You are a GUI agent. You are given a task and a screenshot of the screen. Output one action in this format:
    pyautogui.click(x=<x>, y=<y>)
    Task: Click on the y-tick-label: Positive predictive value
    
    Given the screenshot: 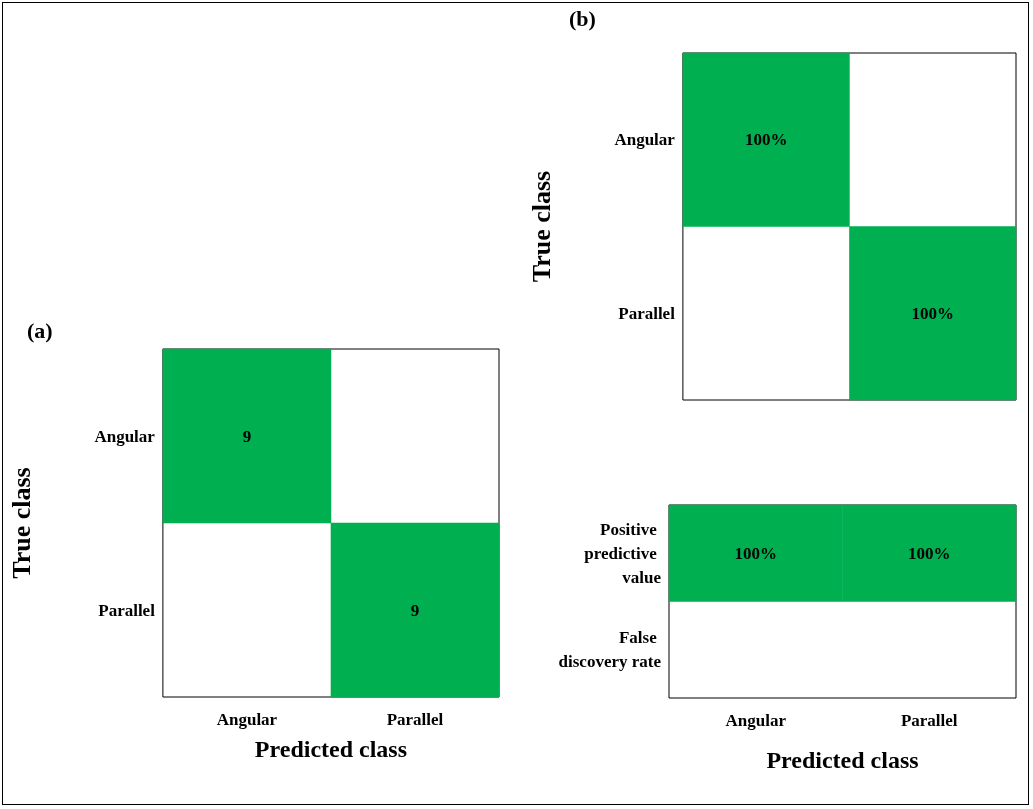 What is the action you would take?
    pyautogui.click(x=623, y=553)
    